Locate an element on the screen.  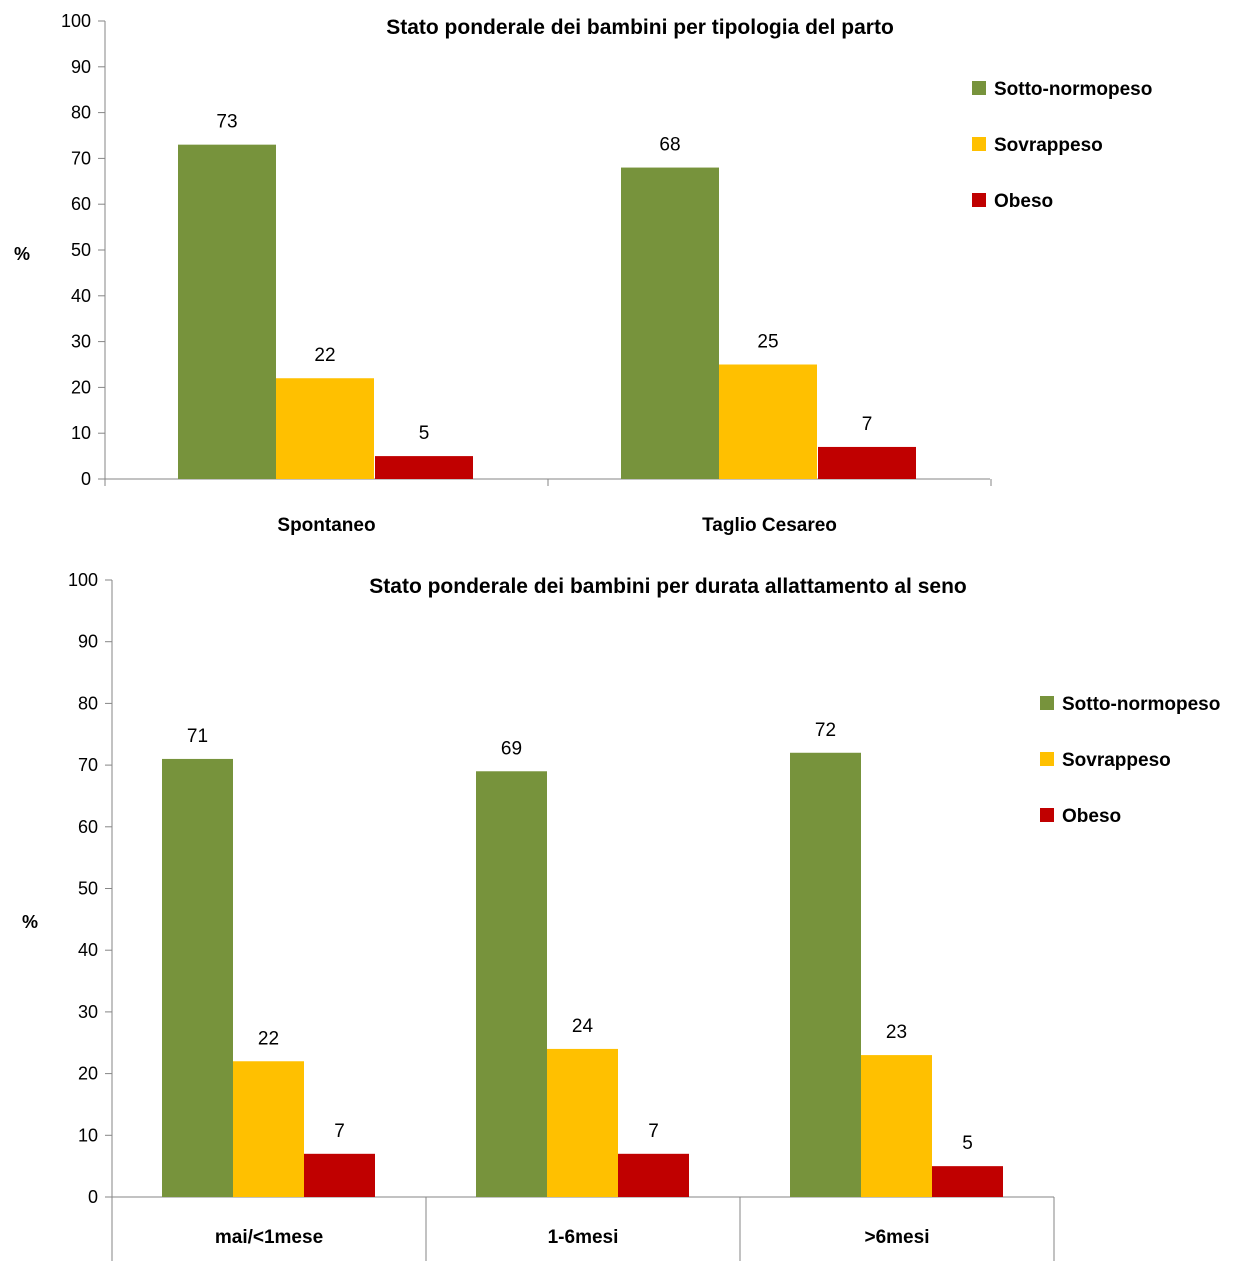
data-label: 23 is located at coordinates (896, 1032).